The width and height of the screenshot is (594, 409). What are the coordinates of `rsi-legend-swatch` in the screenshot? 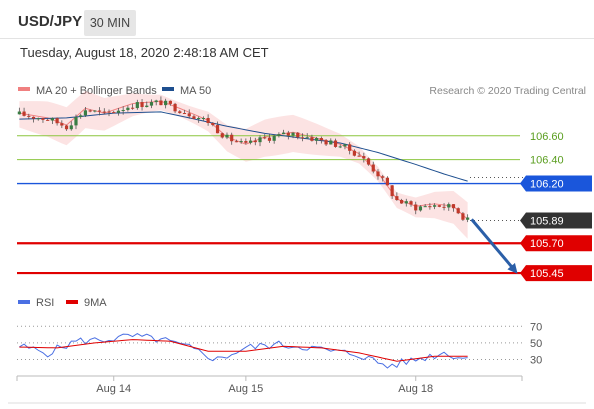 It's located at (72, 302).